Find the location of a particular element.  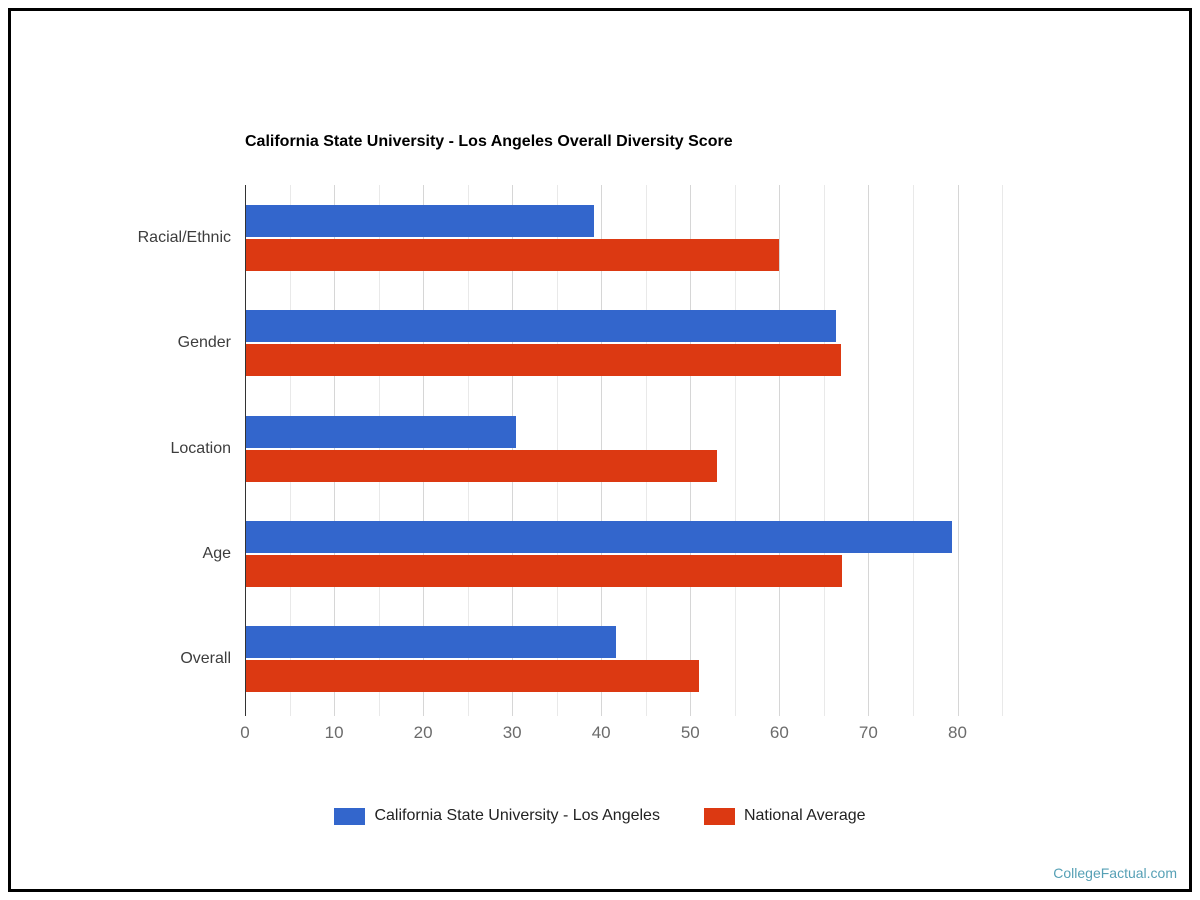

x-tick-label: 80 is located at coordinates (957, 732).